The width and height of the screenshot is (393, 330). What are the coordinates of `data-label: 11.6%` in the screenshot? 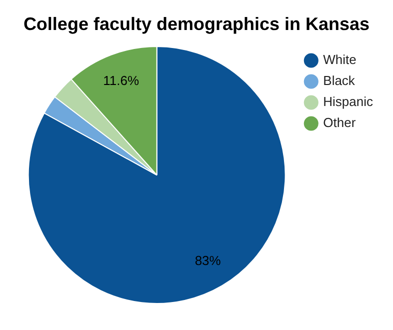 It's located at (121, 80).